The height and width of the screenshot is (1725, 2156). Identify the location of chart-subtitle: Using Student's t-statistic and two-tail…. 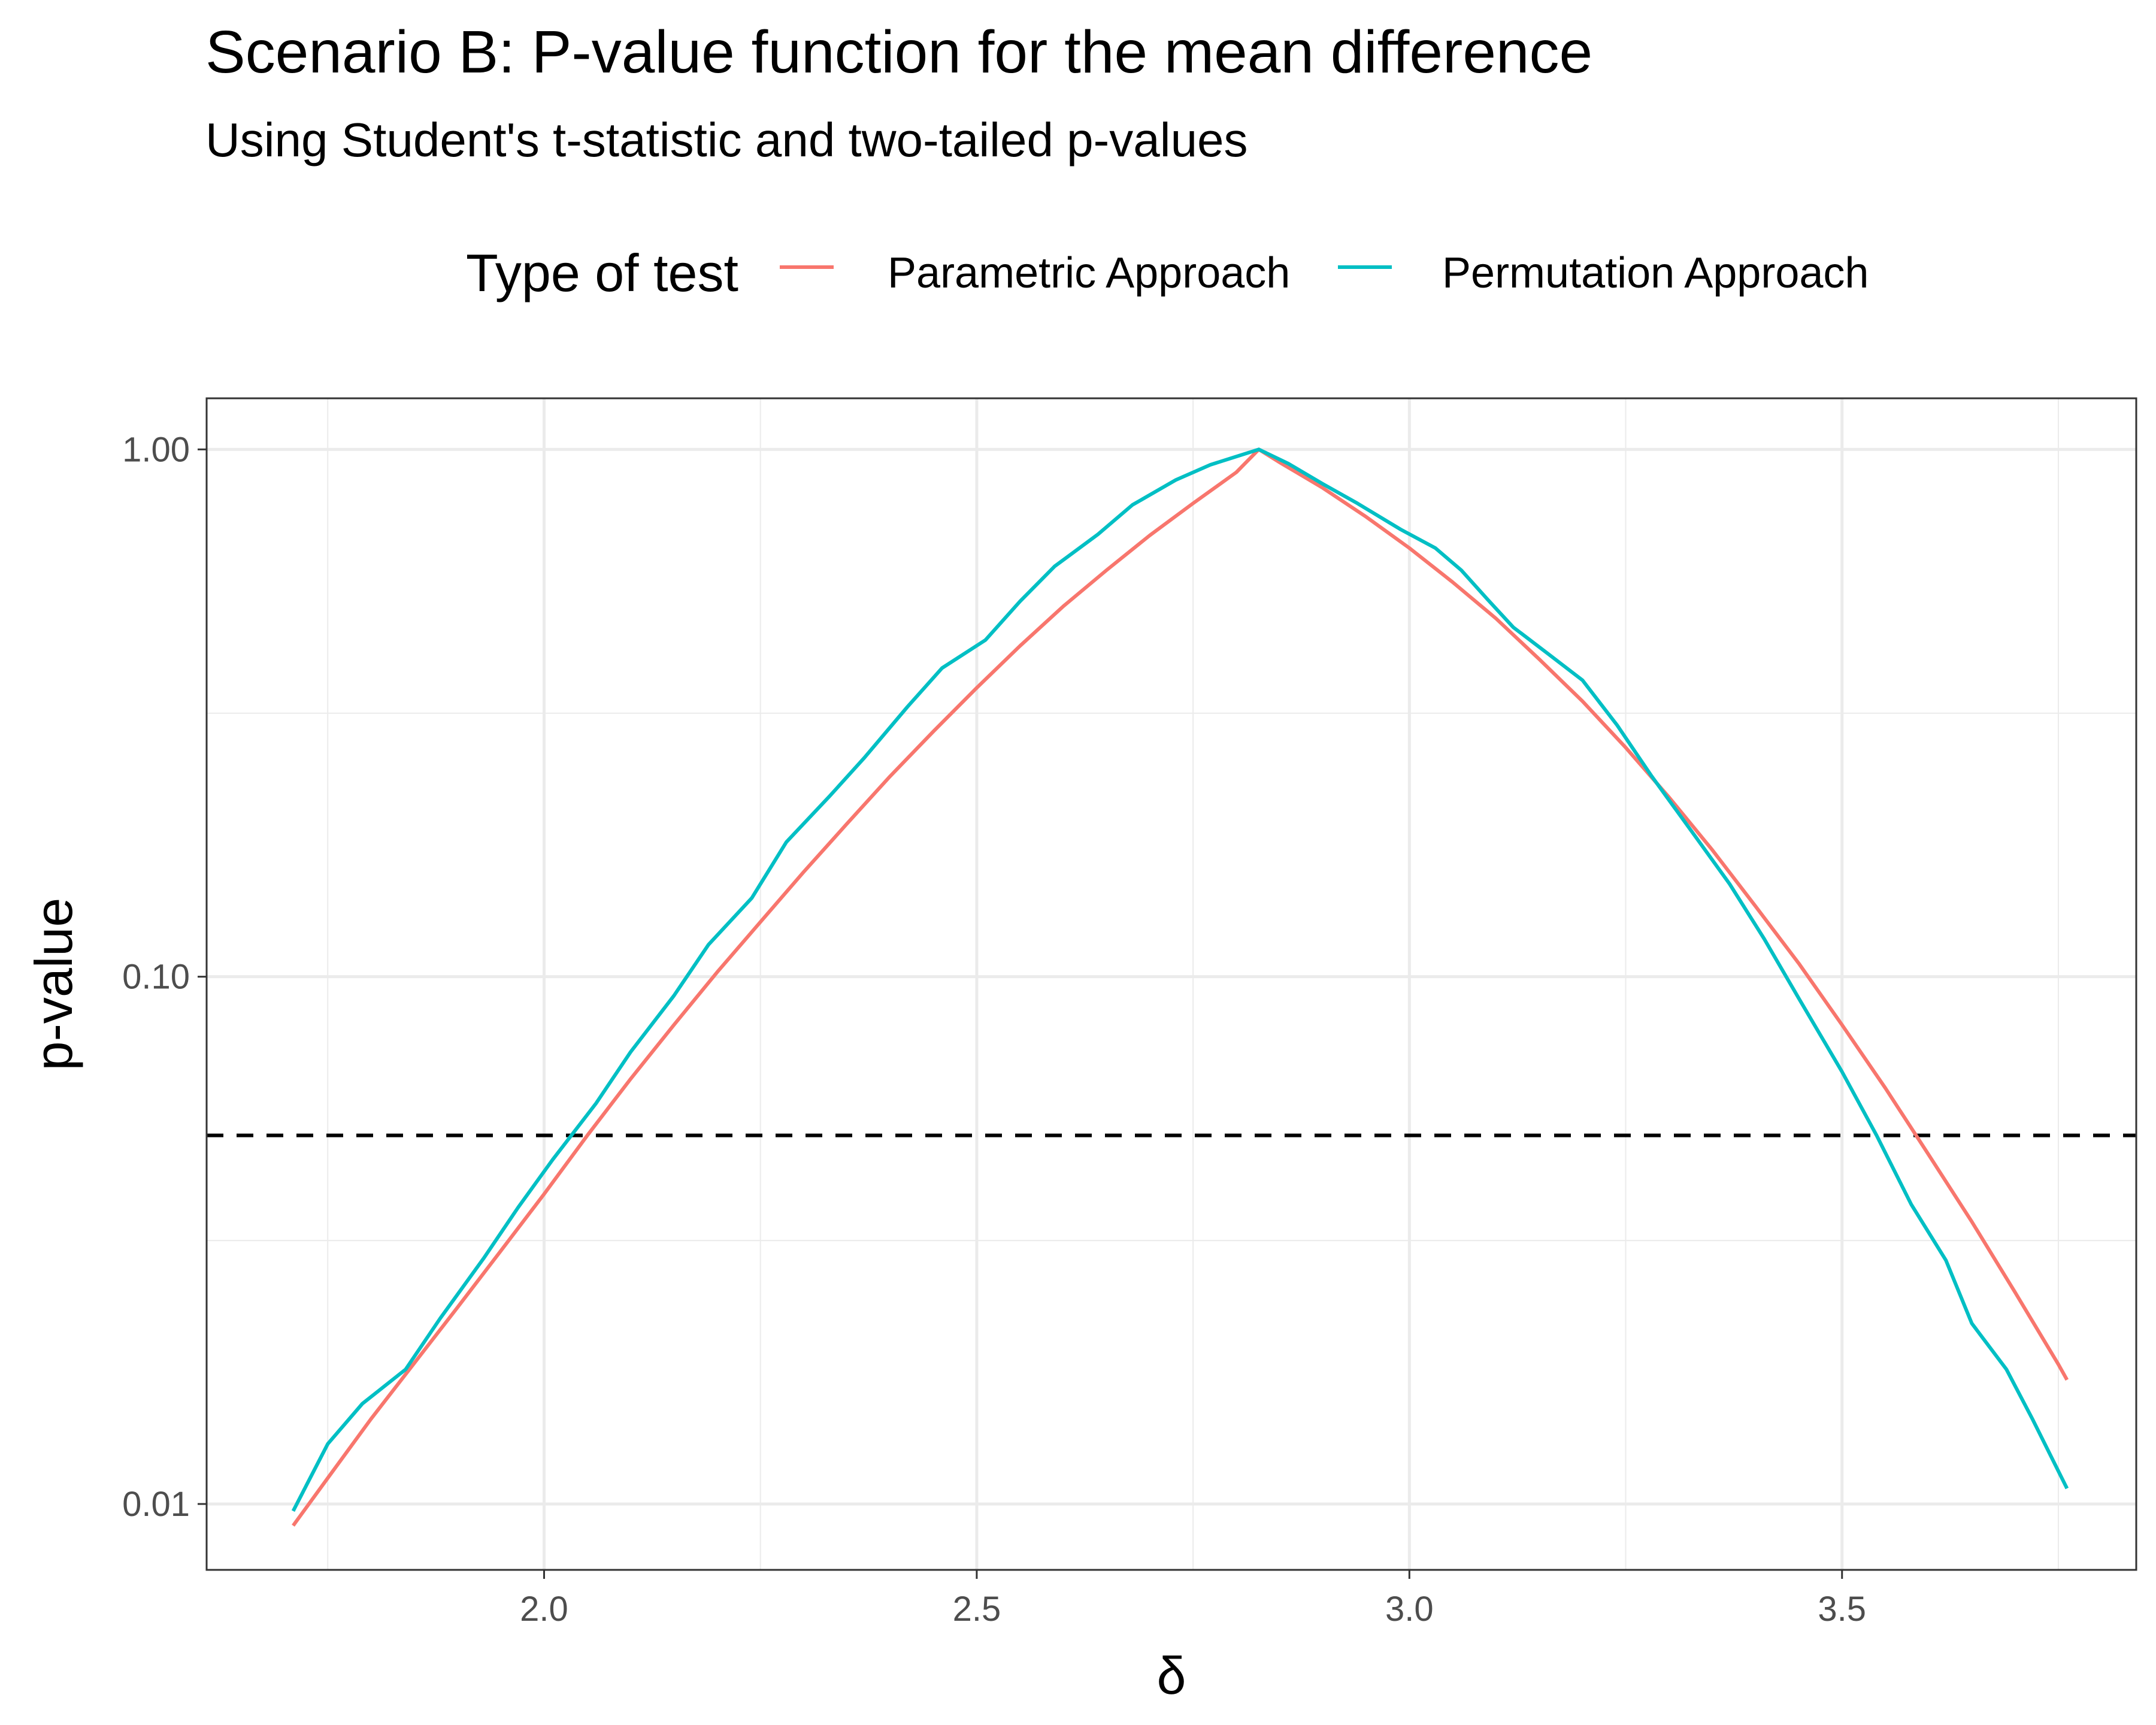
(727, 140).